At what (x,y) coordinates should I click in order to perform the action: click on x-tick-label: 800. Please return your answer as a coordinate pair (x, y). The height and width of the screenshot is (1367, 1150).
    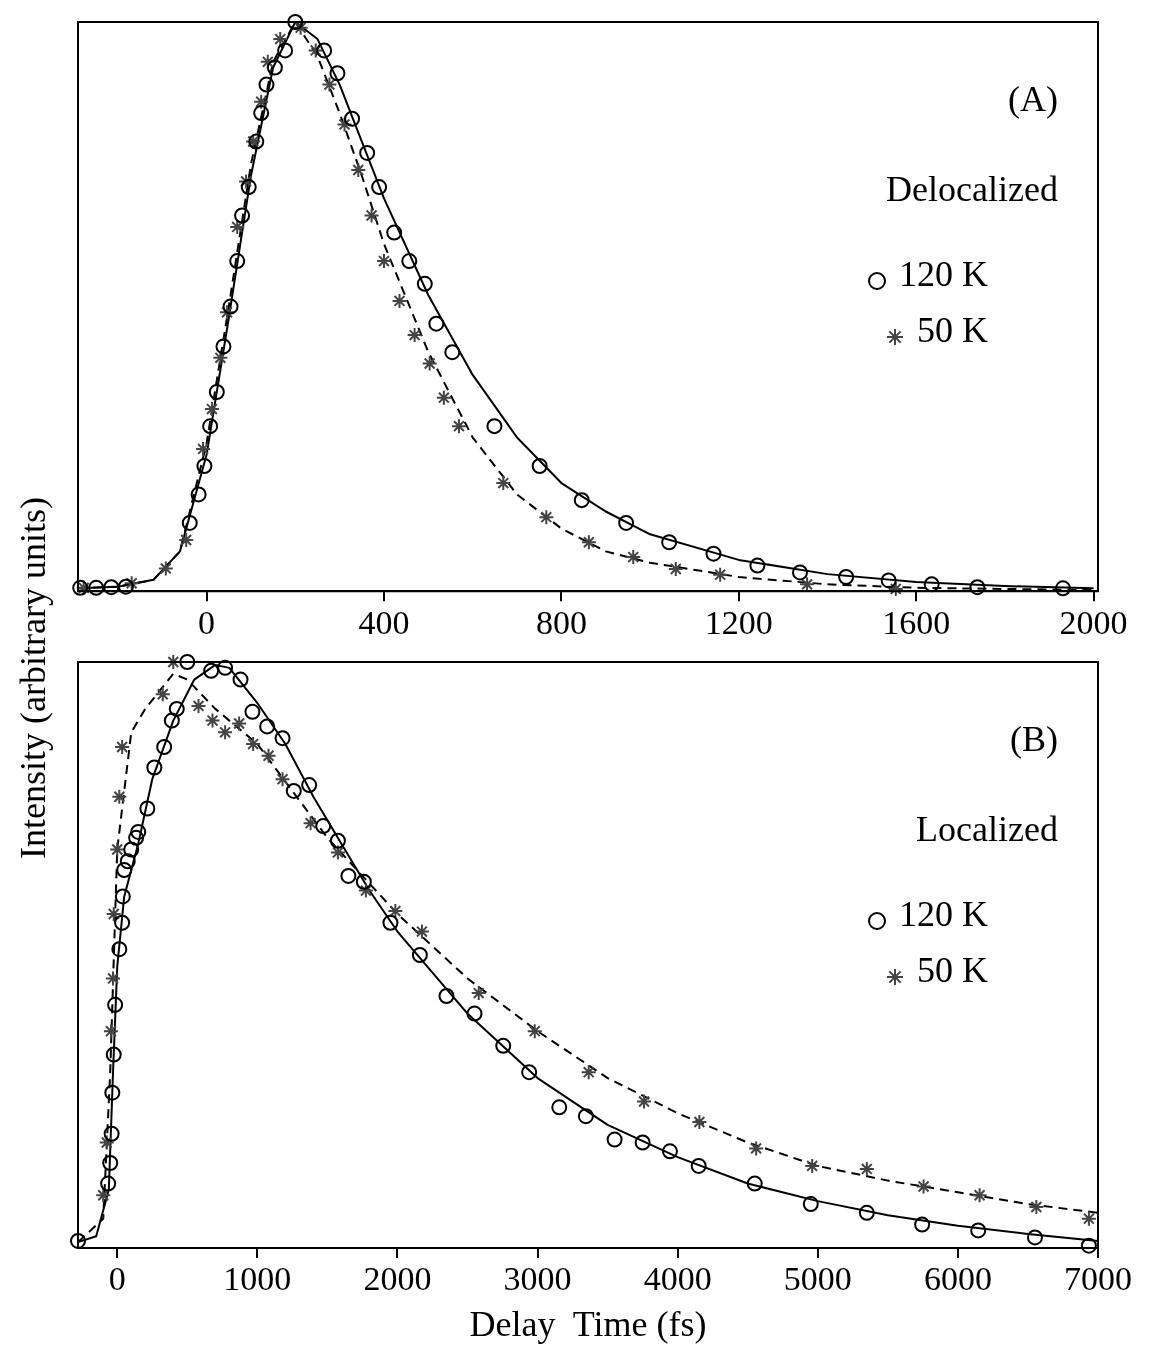
    Looking at the image, I should click on (561, 622).